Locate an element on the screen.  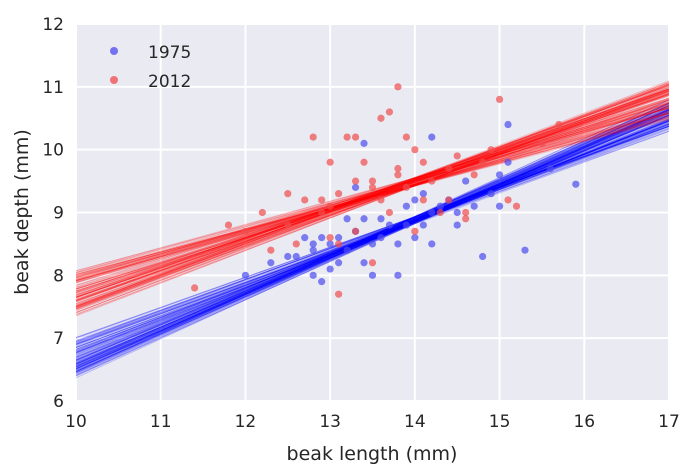
x-tick-label: 16 is located at coordinates (584, 422).